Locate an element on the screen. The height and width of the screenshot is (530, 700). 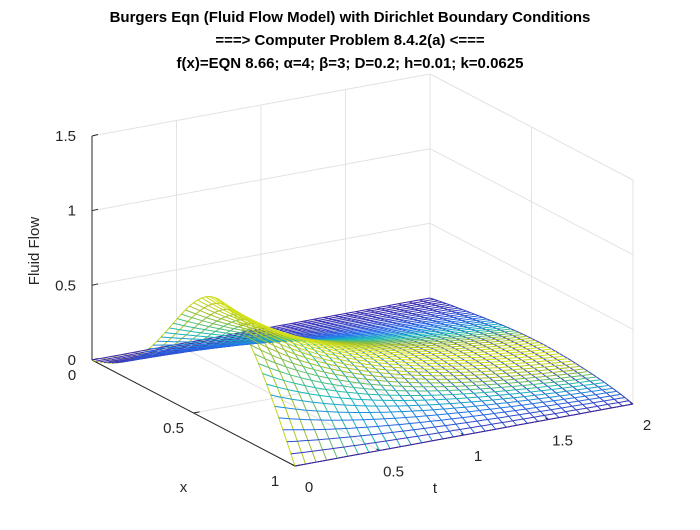
x-tick-label: 1 is located at coordinates (275, 481).